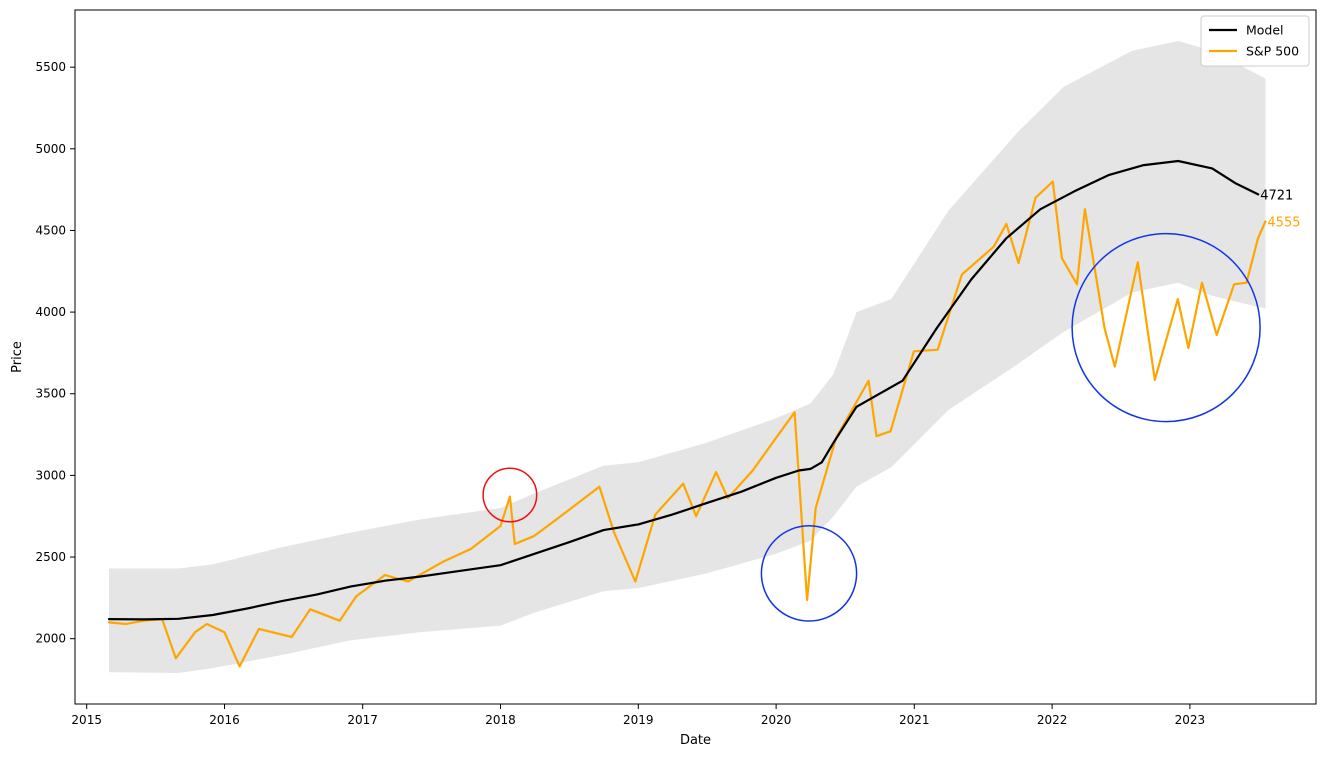  Describe the element at coordinates (914, 720) in the screenshot. I see `x-tick-label: 2021` at that location.